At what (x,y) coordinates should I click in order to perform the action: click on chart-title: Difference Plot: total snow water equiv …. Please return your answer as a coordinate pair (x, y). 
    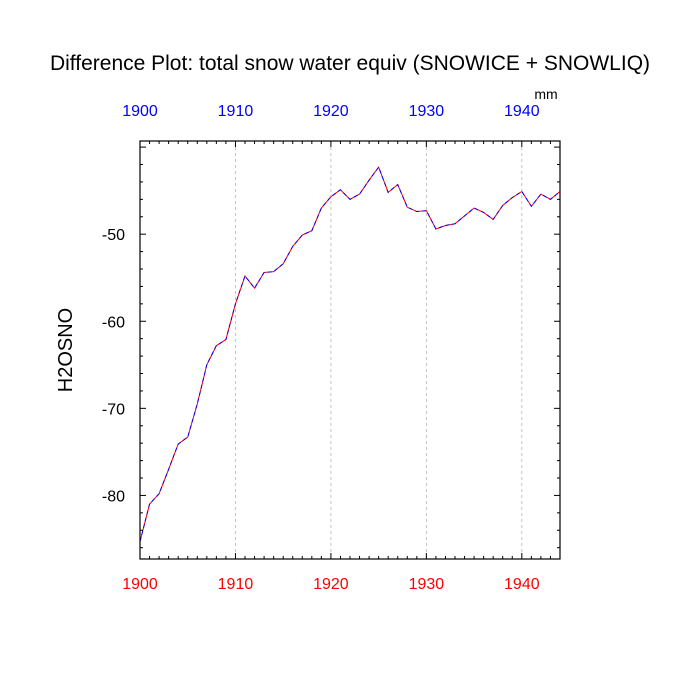
    Looking at the image, I should click on (350, 63).